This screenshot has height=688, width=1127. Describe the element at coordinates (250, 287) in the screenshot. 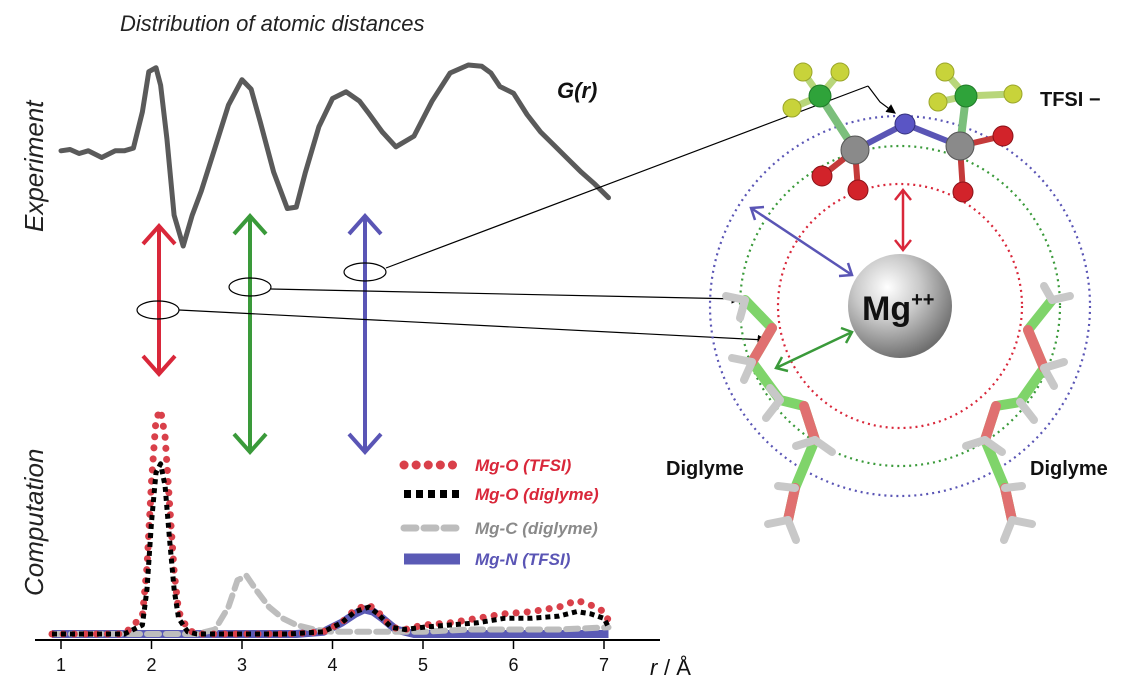

I see `connector-ellipse-green` at that location.